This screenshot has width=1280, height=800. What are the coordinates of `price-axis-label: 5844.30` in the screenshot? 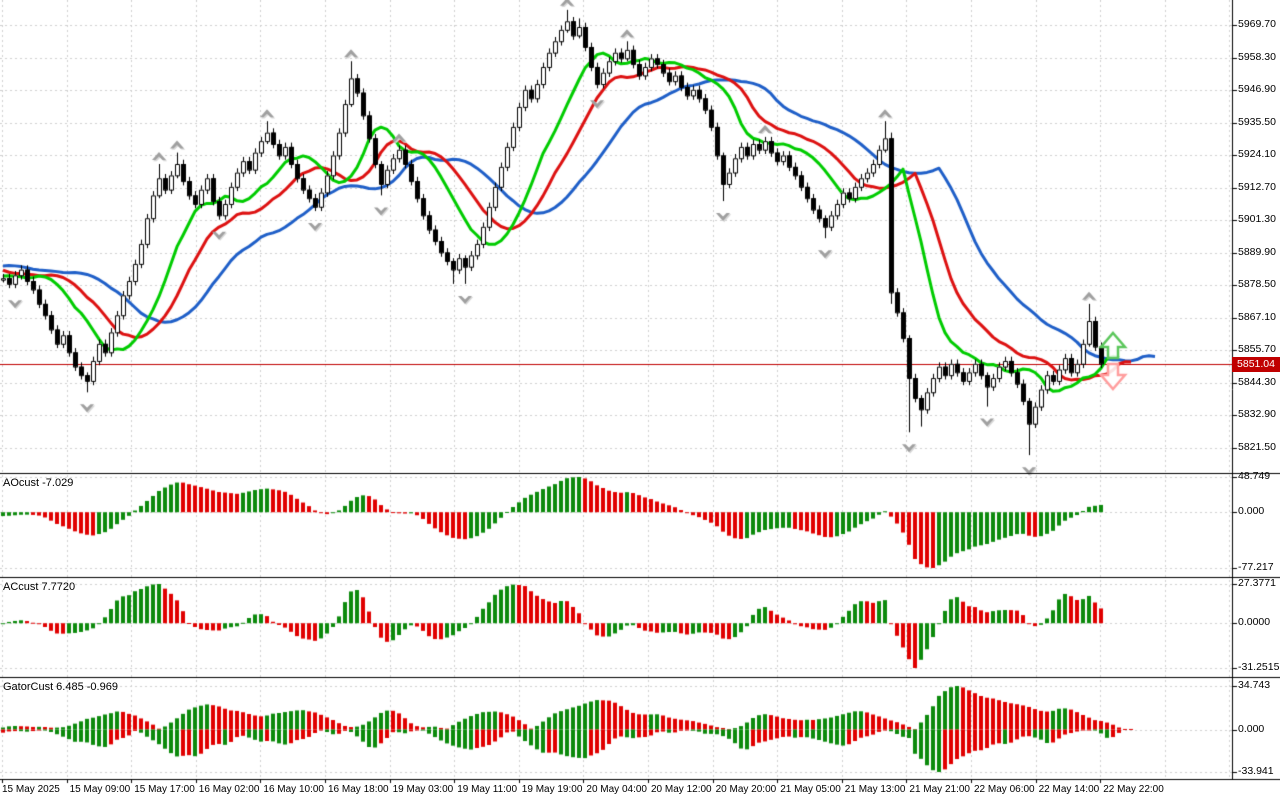 It's located at (1257, 381).